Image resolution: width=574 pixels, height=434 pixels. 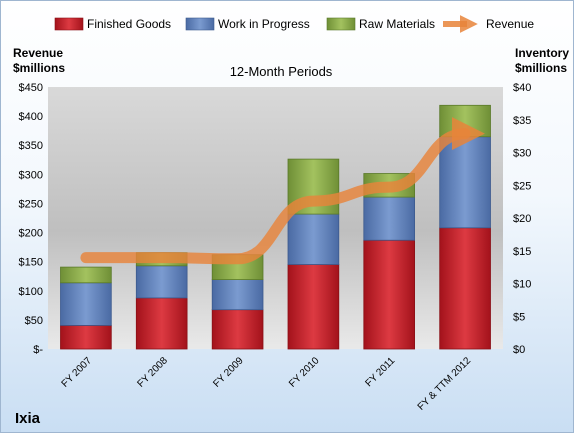 I want to click on legend-label-raw-materials: Raw Materials, so click(x=397, y=24).